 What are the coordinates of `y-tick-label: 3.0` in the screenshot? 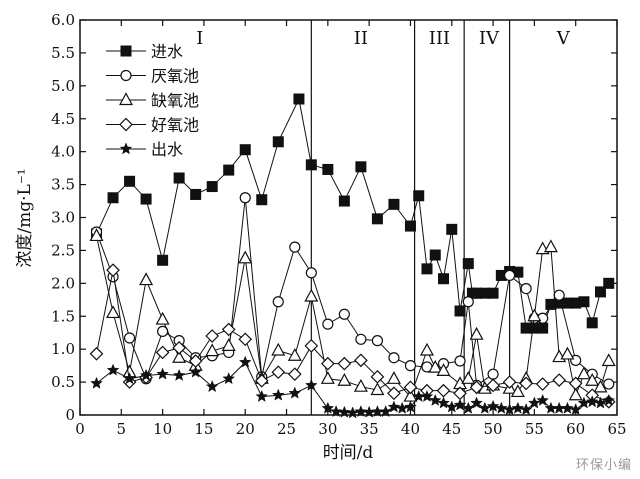 It's located at (63, 218).